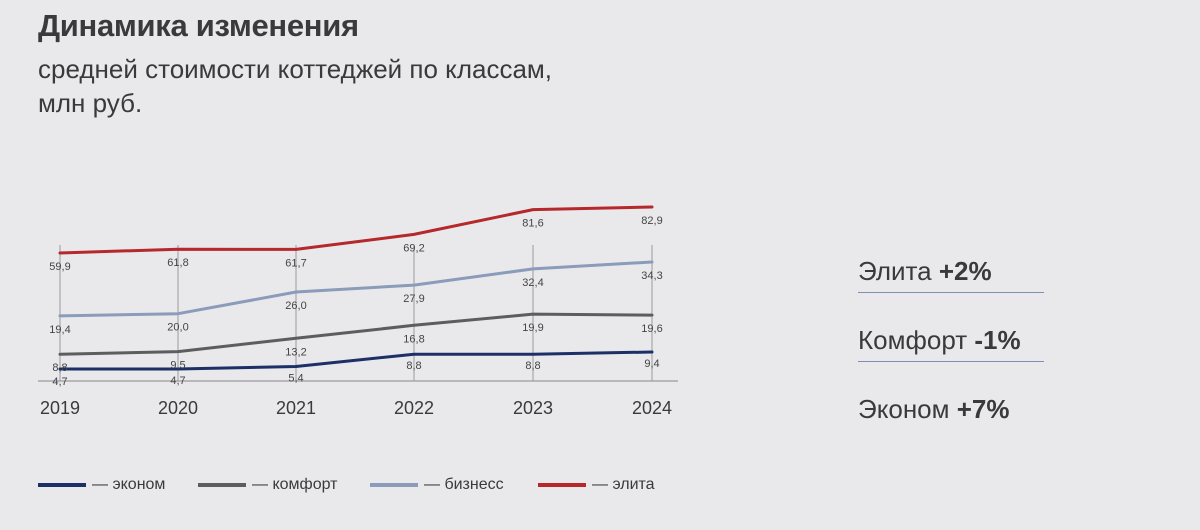 Image resolution: width=1200 pixels, height=530 pixels. What do you see at coordinates (562, 485) in the screenshot?
I see `legend-swatch-elite` at bounding box center [562, 485].